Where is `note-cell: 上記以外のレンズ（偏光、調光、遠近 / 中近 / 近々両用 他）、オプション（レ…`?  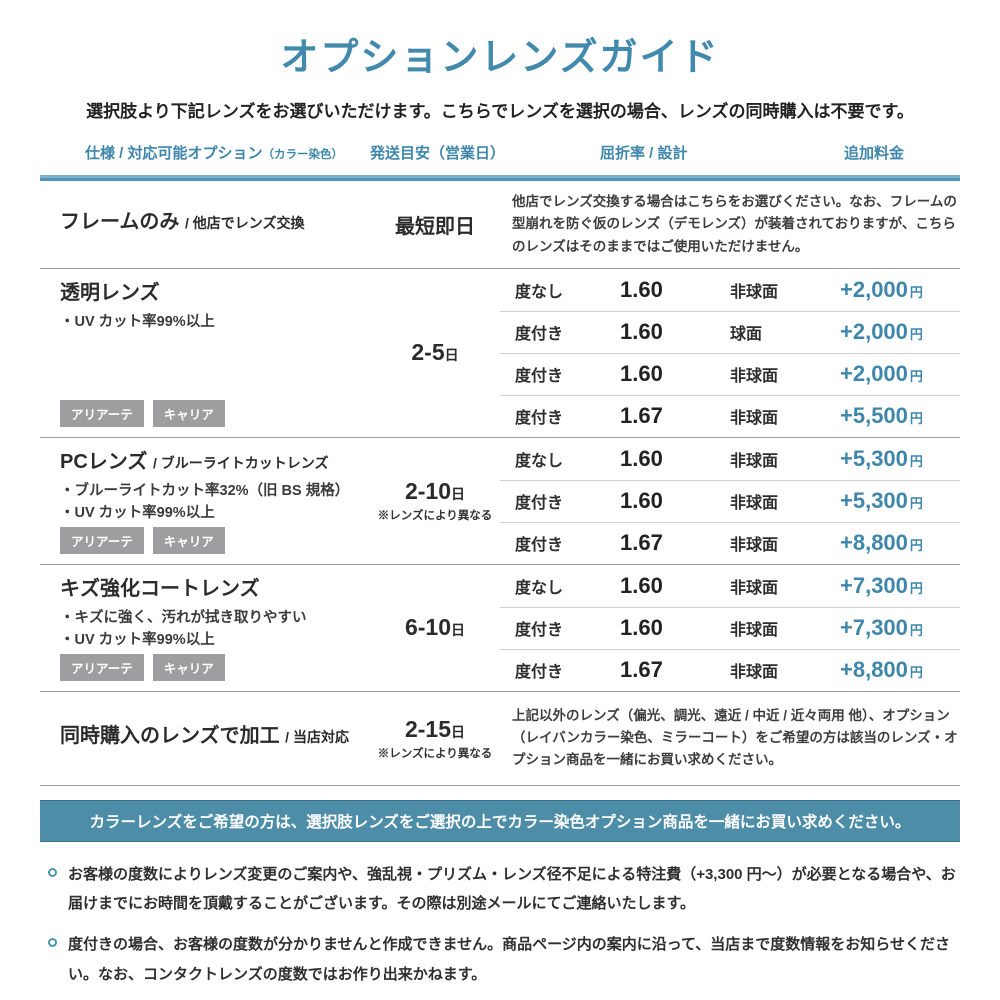 note-cell: 上記以外のレンズ（偏光、調光、遠近 / 中近 / 近々両用 他）、オプション（レ… is located at coordinates (730, 738).